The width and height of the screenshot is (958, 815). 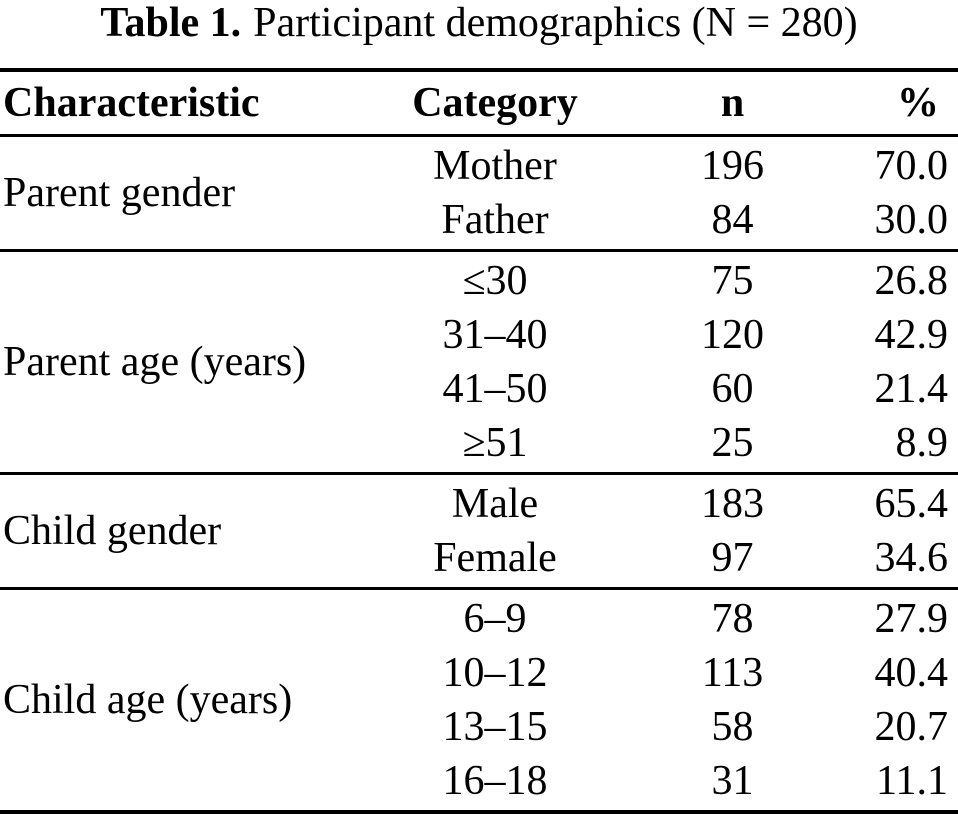 I want to click on table-row: 13–15 58 20.7, so click(x=644, y=727).